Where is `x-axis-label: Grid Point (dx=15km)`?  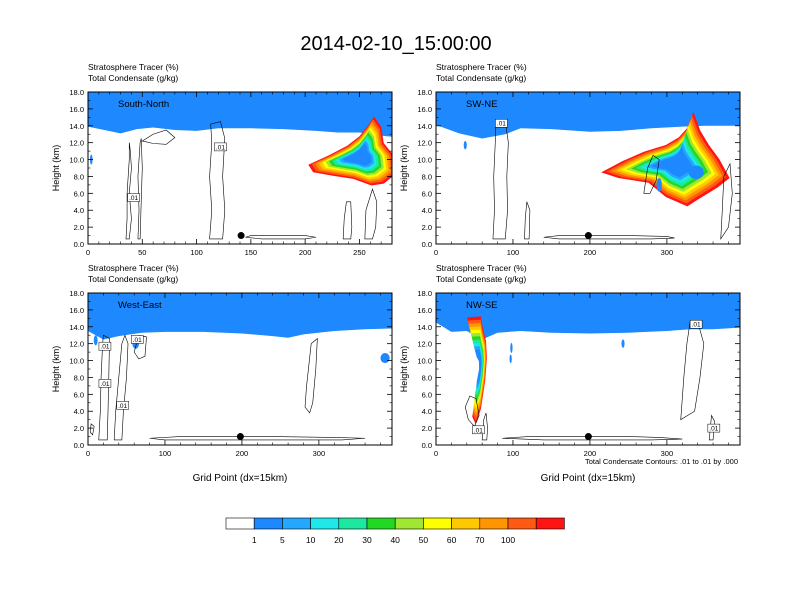 x-axis-label: Grid Point (dx=15km) is located at coordinates (240, 478).